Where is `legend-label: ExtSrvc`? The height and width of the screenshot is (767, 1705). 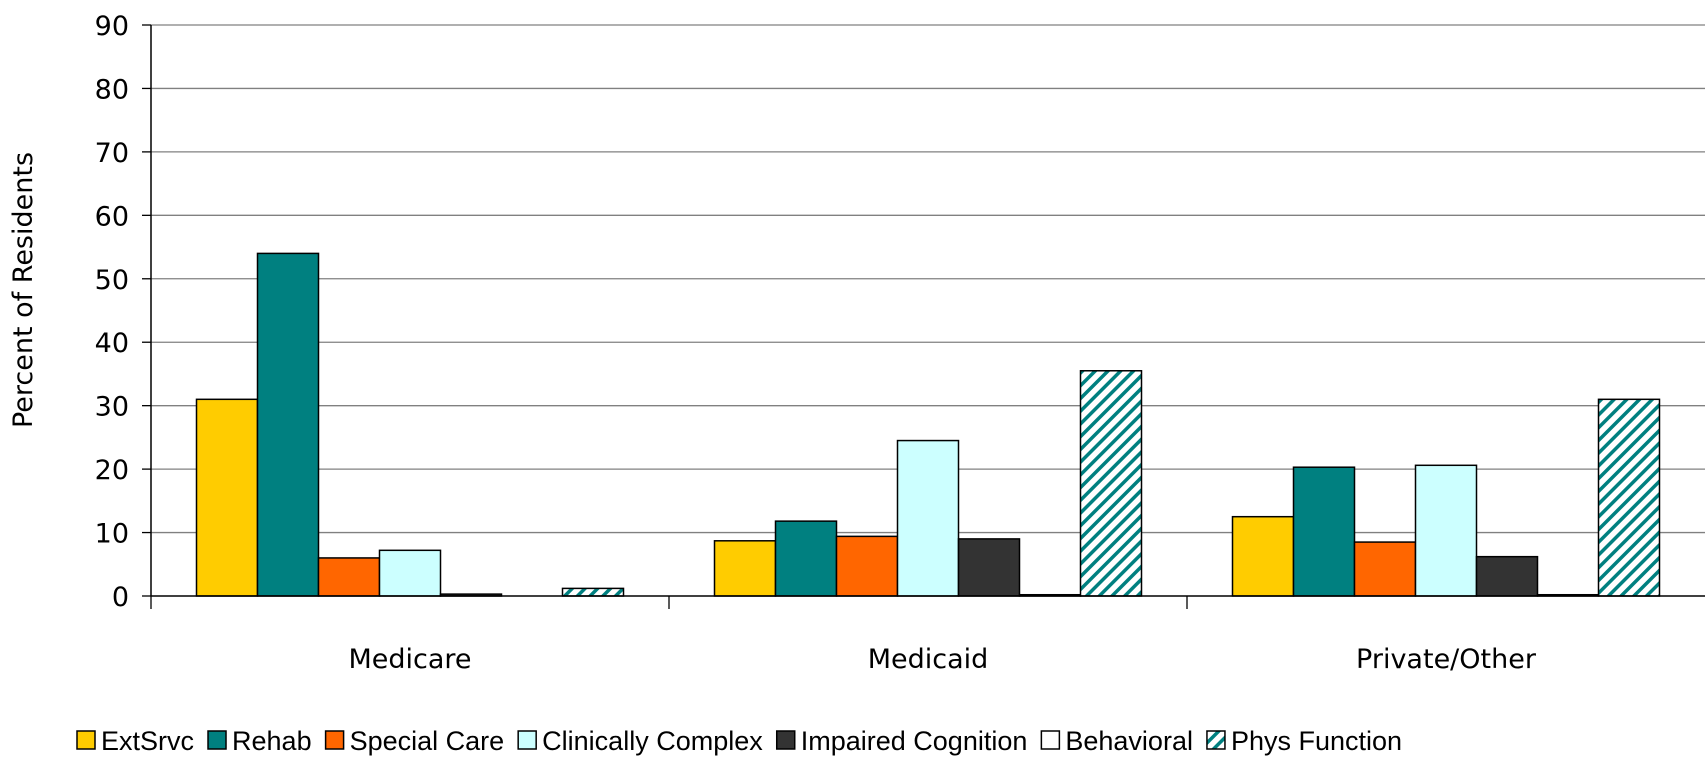
legend-label: ExtSrvc is located at coordinates (147, 741).